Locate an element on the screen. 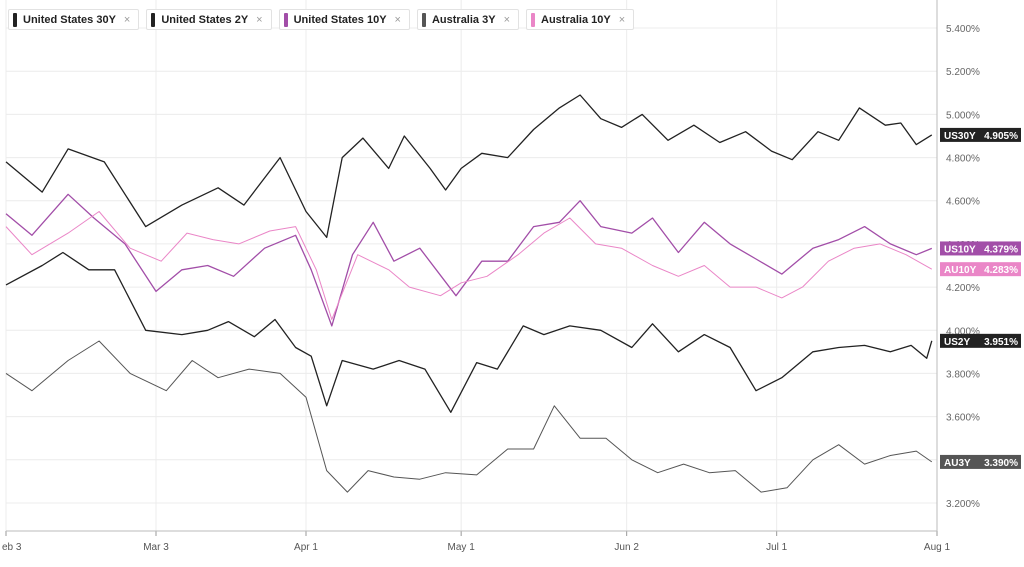 This screenshot has width=1024, height=567. x-tick-label: Apr 1 is located at coordinates (306, 547).